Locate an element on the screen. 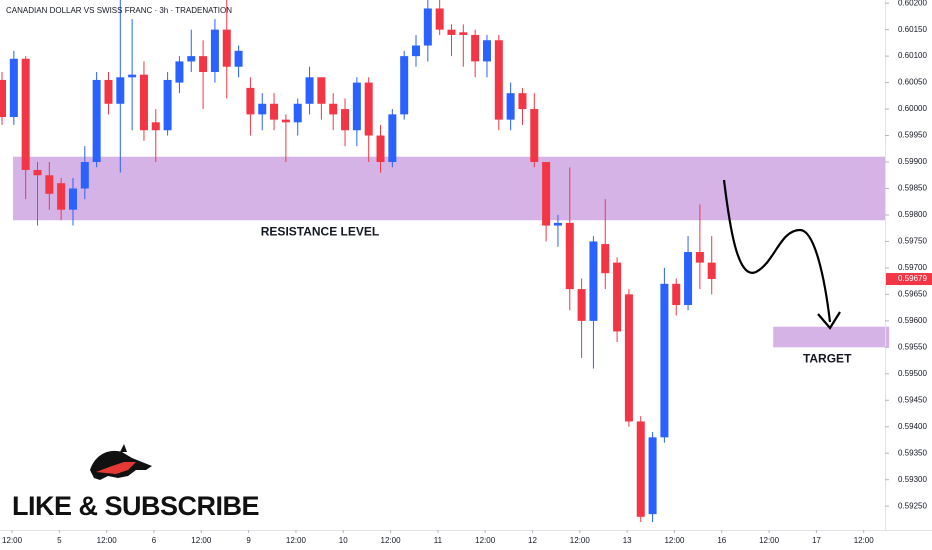 Image resolution: width=932 pixels, height=550 pixels. y-tick-label: 0.59950 is located at coordinates (912, 135).